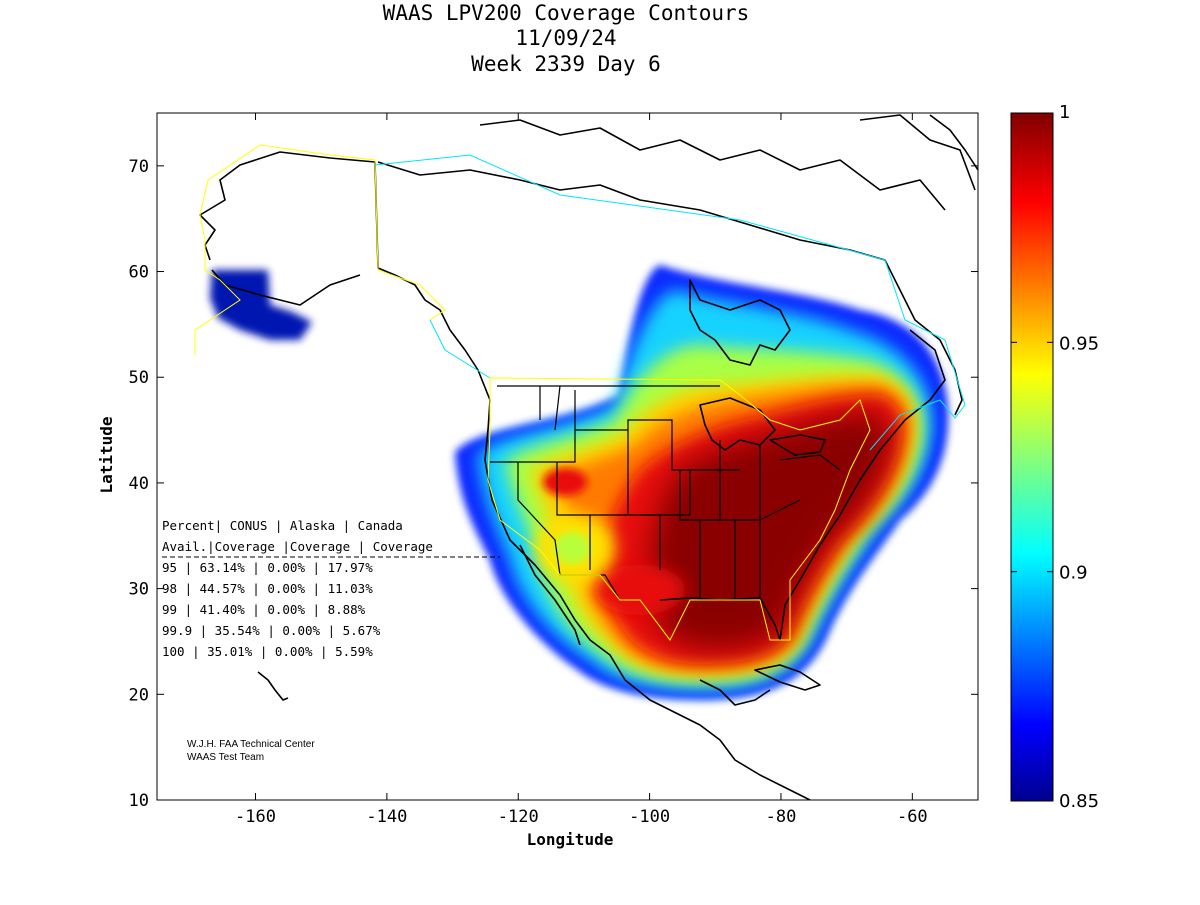 The image size is (1200, 905). What do you see at coordinates (139, 695) in the screenshot?
I see `y-tick-label: 20` at bounding box center [139, 695].